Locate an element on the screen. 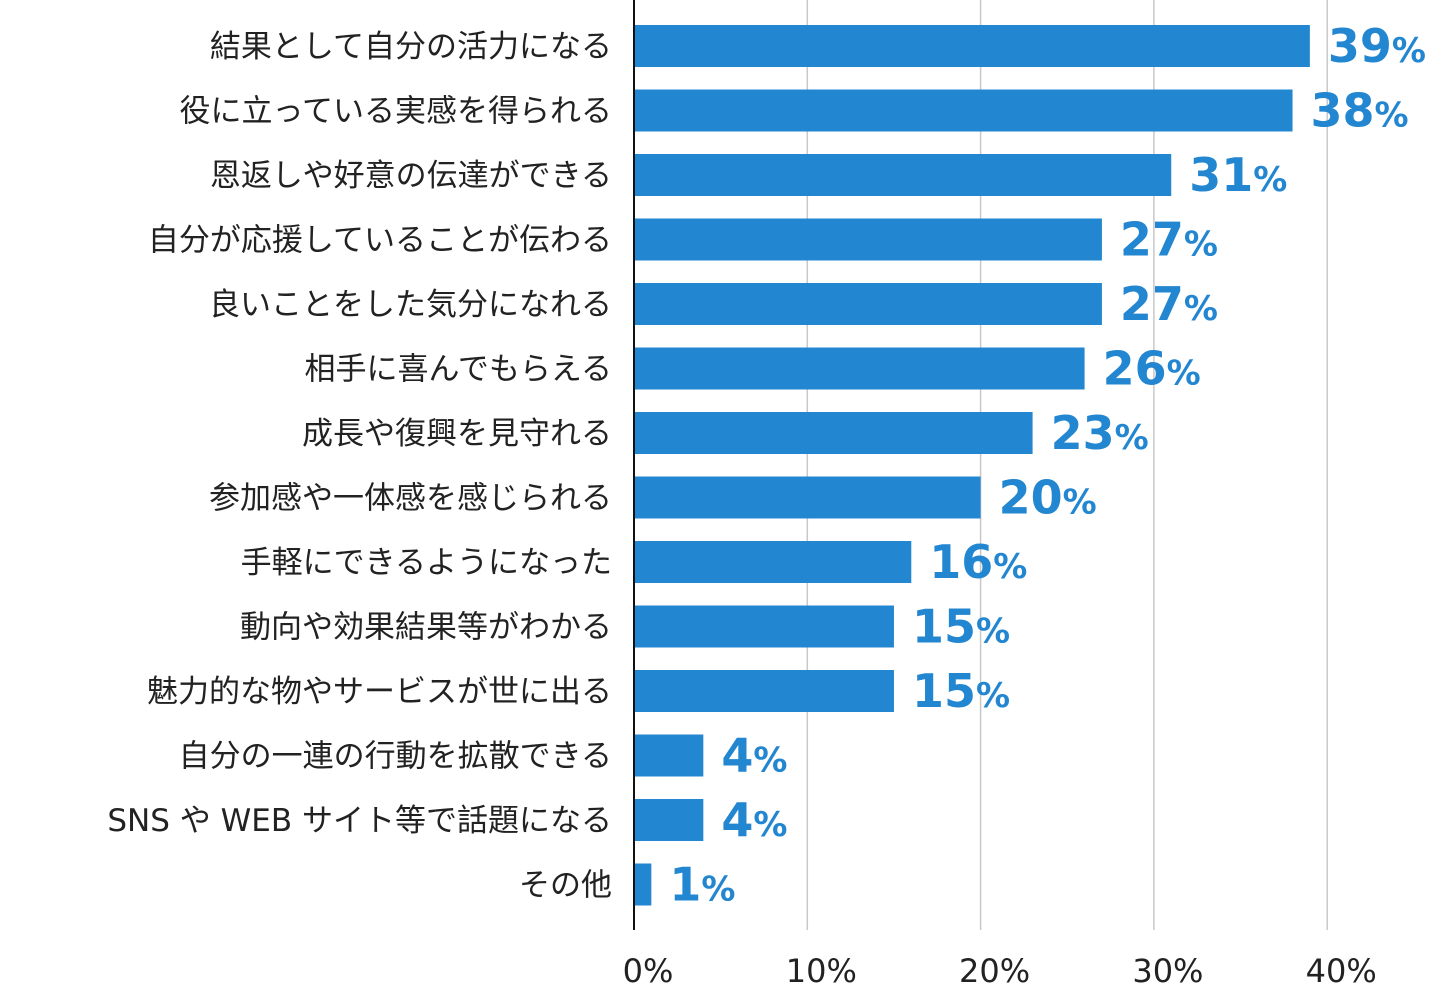  value-label: 31% is located at coordinates (1238, 175).